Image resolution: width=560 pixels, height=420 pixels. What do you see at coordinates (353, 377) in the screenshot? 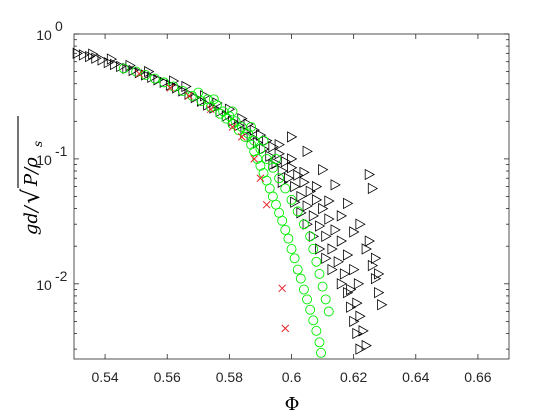
I see `x-tick-label: 0.62` at bounding box center [353, 377].